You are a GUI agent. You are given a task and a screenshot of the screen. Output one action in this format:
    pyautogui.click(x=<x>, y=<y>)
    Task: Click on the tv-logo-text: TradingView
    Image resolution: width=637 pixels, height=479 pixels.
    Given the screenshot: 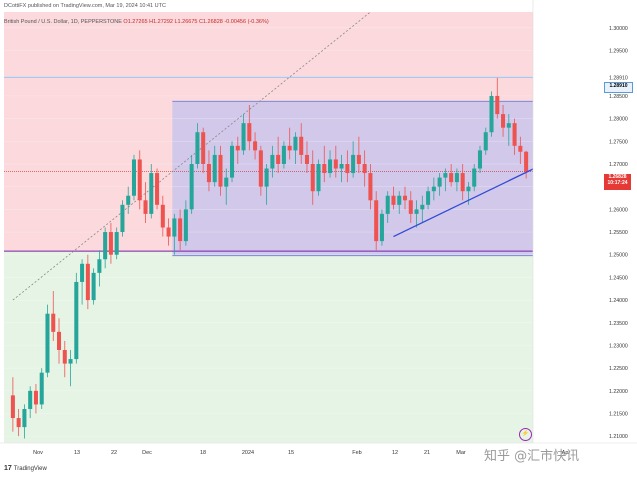 What is the action you would take?
    pyautogui.click(x=30, y=469)
    